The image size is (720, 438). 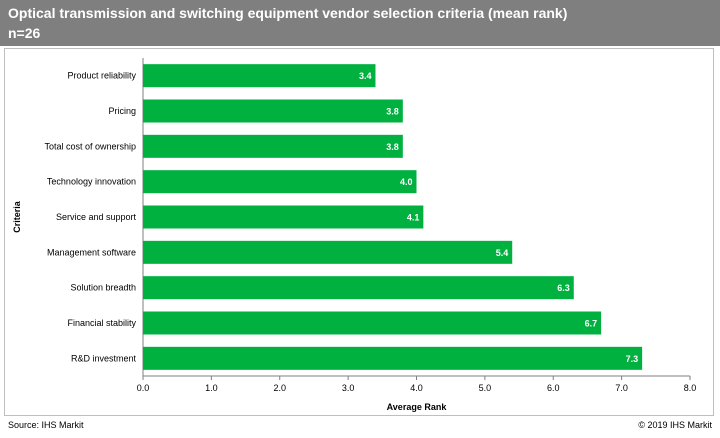 I want to click on chart-subtitle: n=26, so click(x=24, y=33).